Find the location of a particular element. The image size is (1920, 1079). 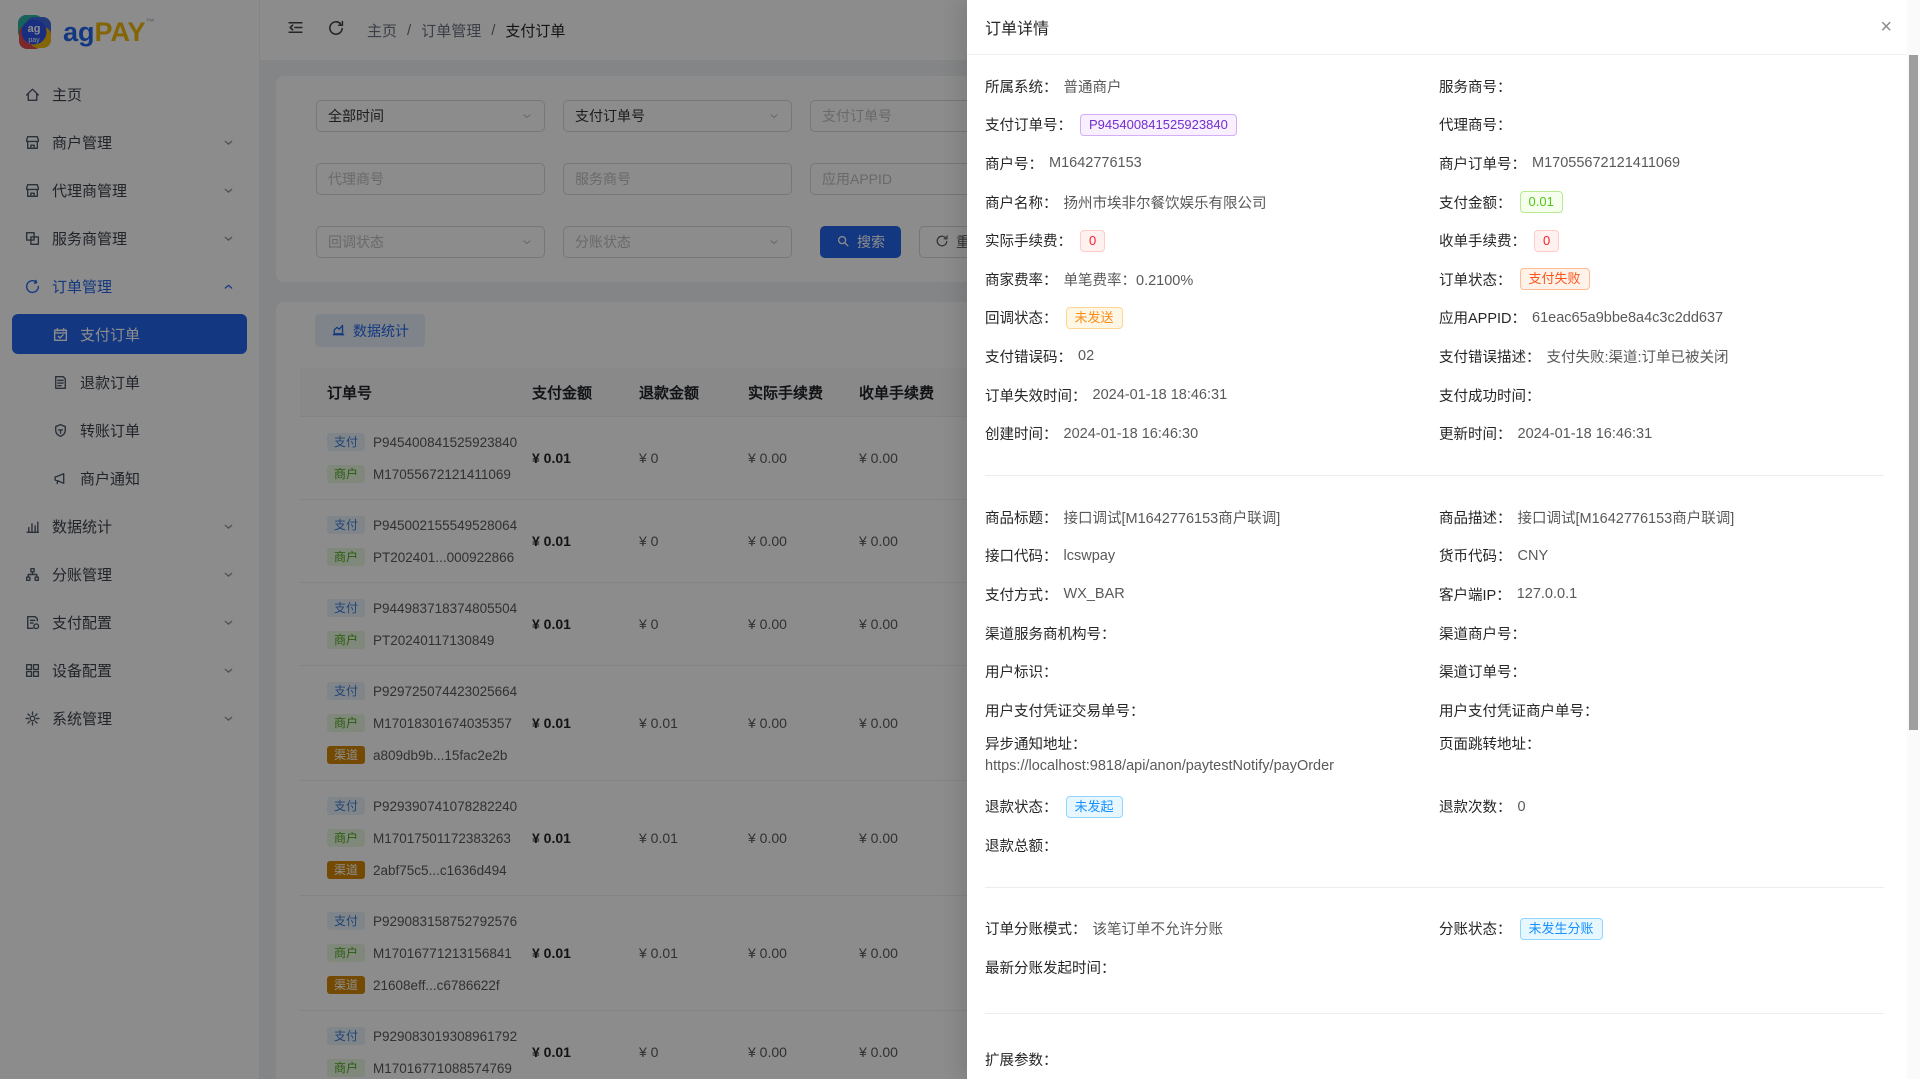

field-value: 接口调试[M1642776153商户联调] is located at coordinates (1172, 518).